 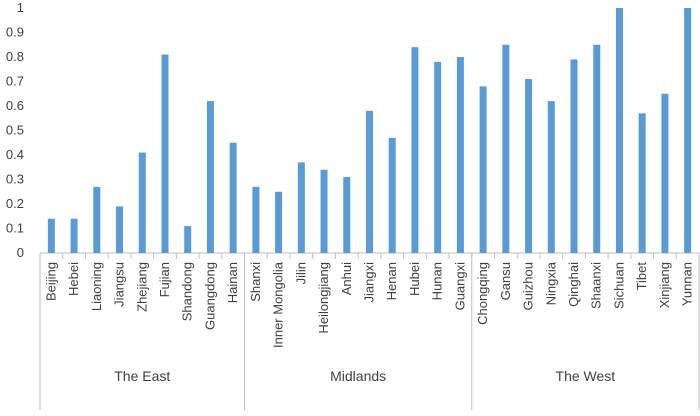 I want to click on category-label: Jilin, so click(x=300, y=273).